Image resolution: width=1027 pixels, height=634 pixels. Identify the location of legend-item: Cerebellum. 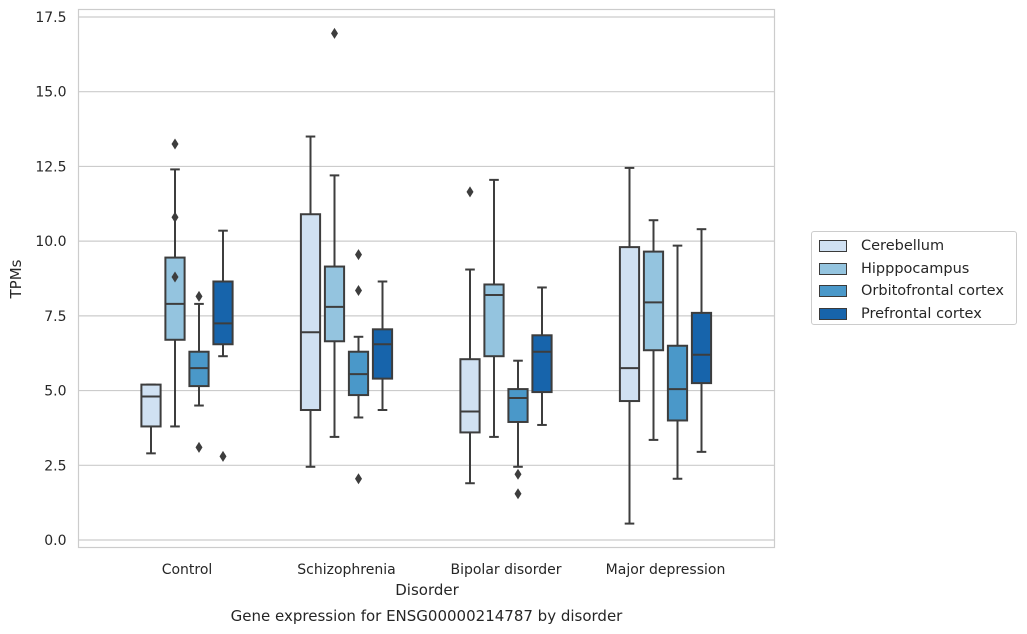
(917, 246).